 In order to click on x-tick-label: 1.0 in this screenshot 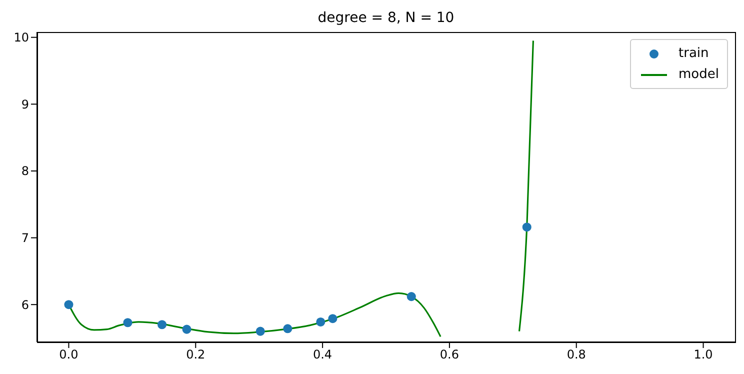, I will do `click(703, 355)`.